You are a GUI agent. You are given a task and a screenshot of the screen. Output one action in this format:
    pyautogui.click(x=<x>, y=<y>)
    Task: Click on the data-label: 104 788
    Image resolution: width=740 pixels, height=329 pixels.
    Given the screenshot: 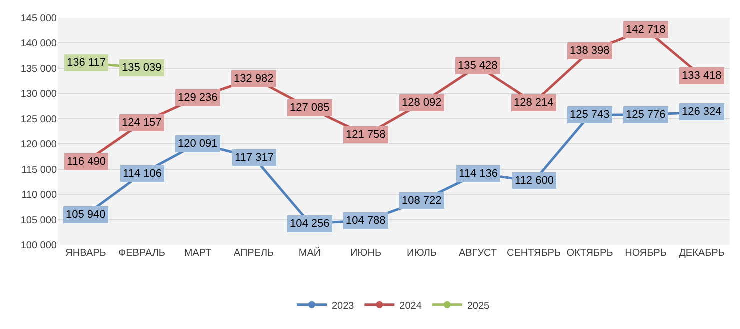 What is the action you would take?
    pyautogui.click(x=366, y=221)
    